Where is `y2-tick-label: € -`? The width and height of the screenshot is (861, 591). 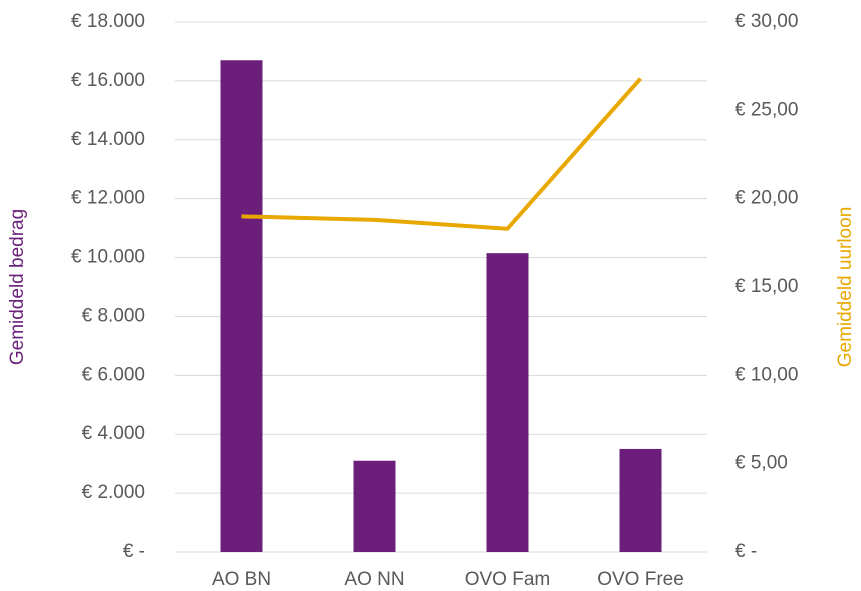
y2-tick-label: € - is located at coordinates (746, 551).